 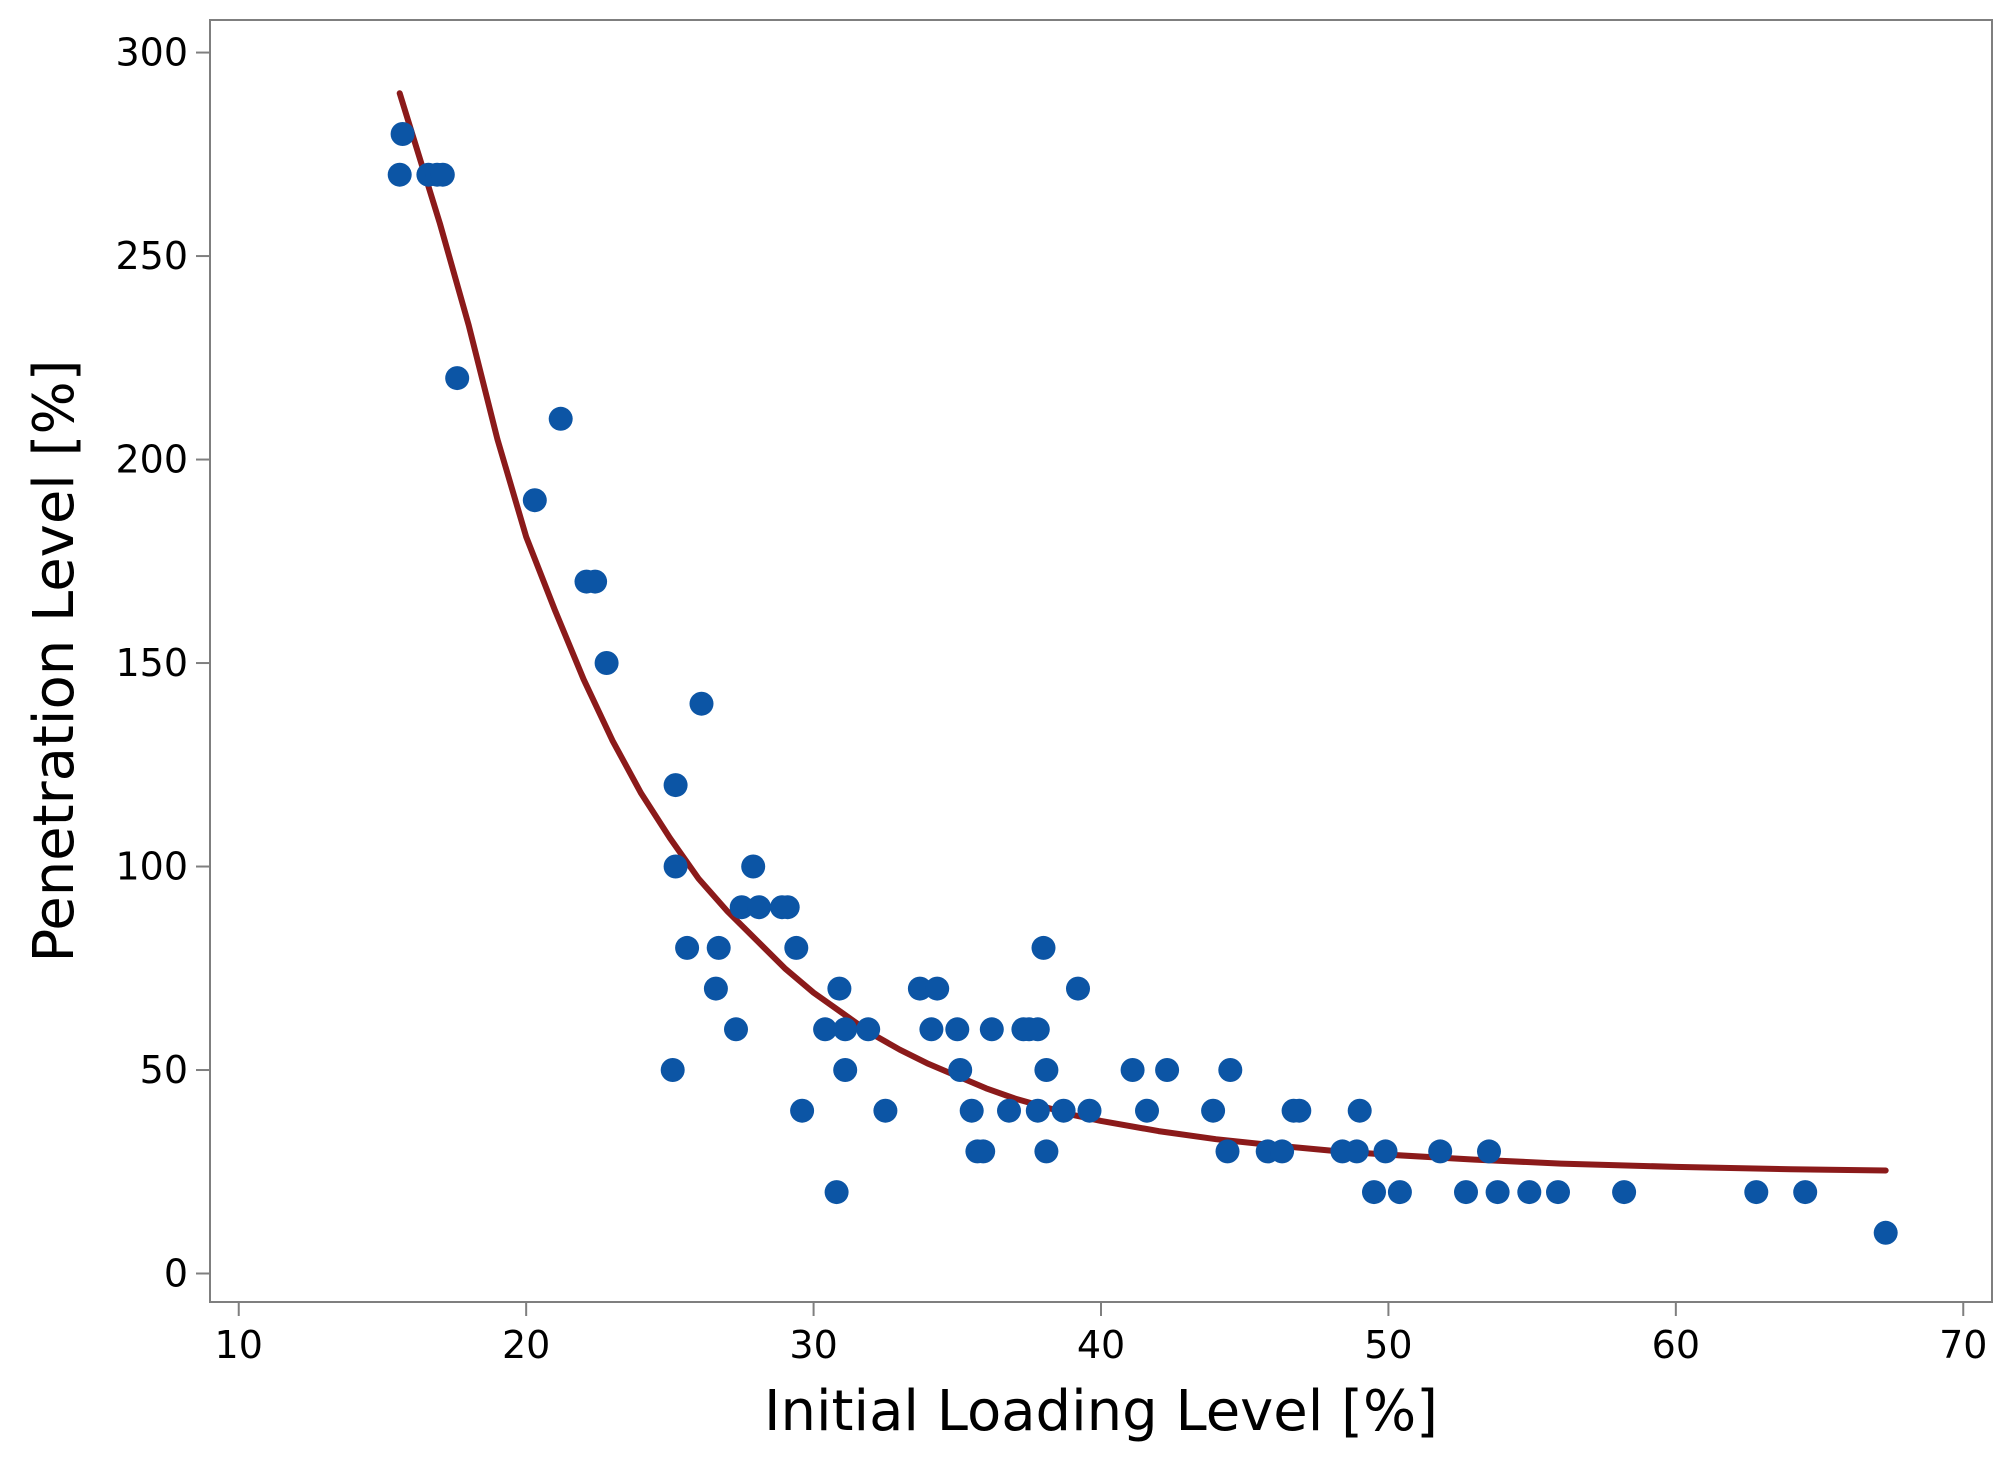 What do you see at coordinates (151, 663) in the screenshot?
I see `y-tick-label: 150` at bounding box center [151, 663].